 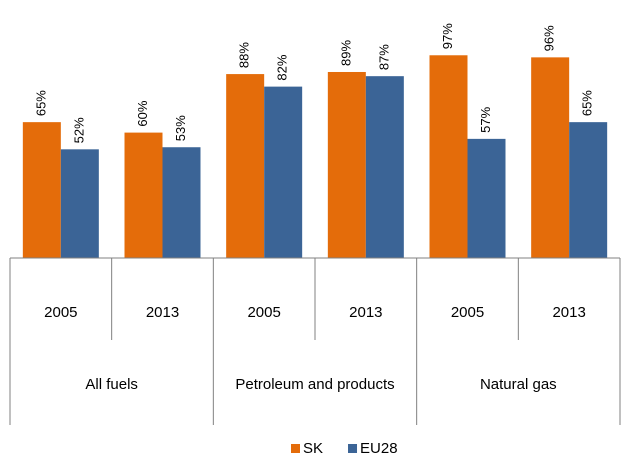 What do you see at coordinates (447, 36) in the screenshot?
I see `value-label: 97%` at bounding box center [447, 36].